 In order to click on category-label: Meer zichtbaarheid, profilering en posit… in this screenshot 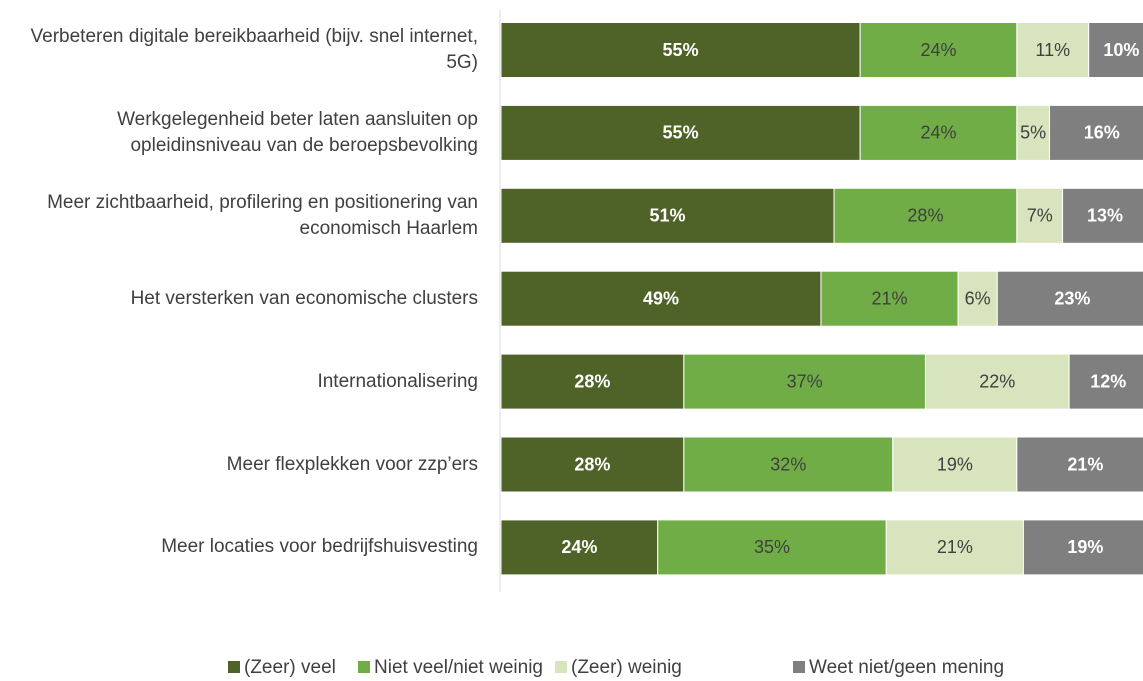, I will do `click(239, 216)`.